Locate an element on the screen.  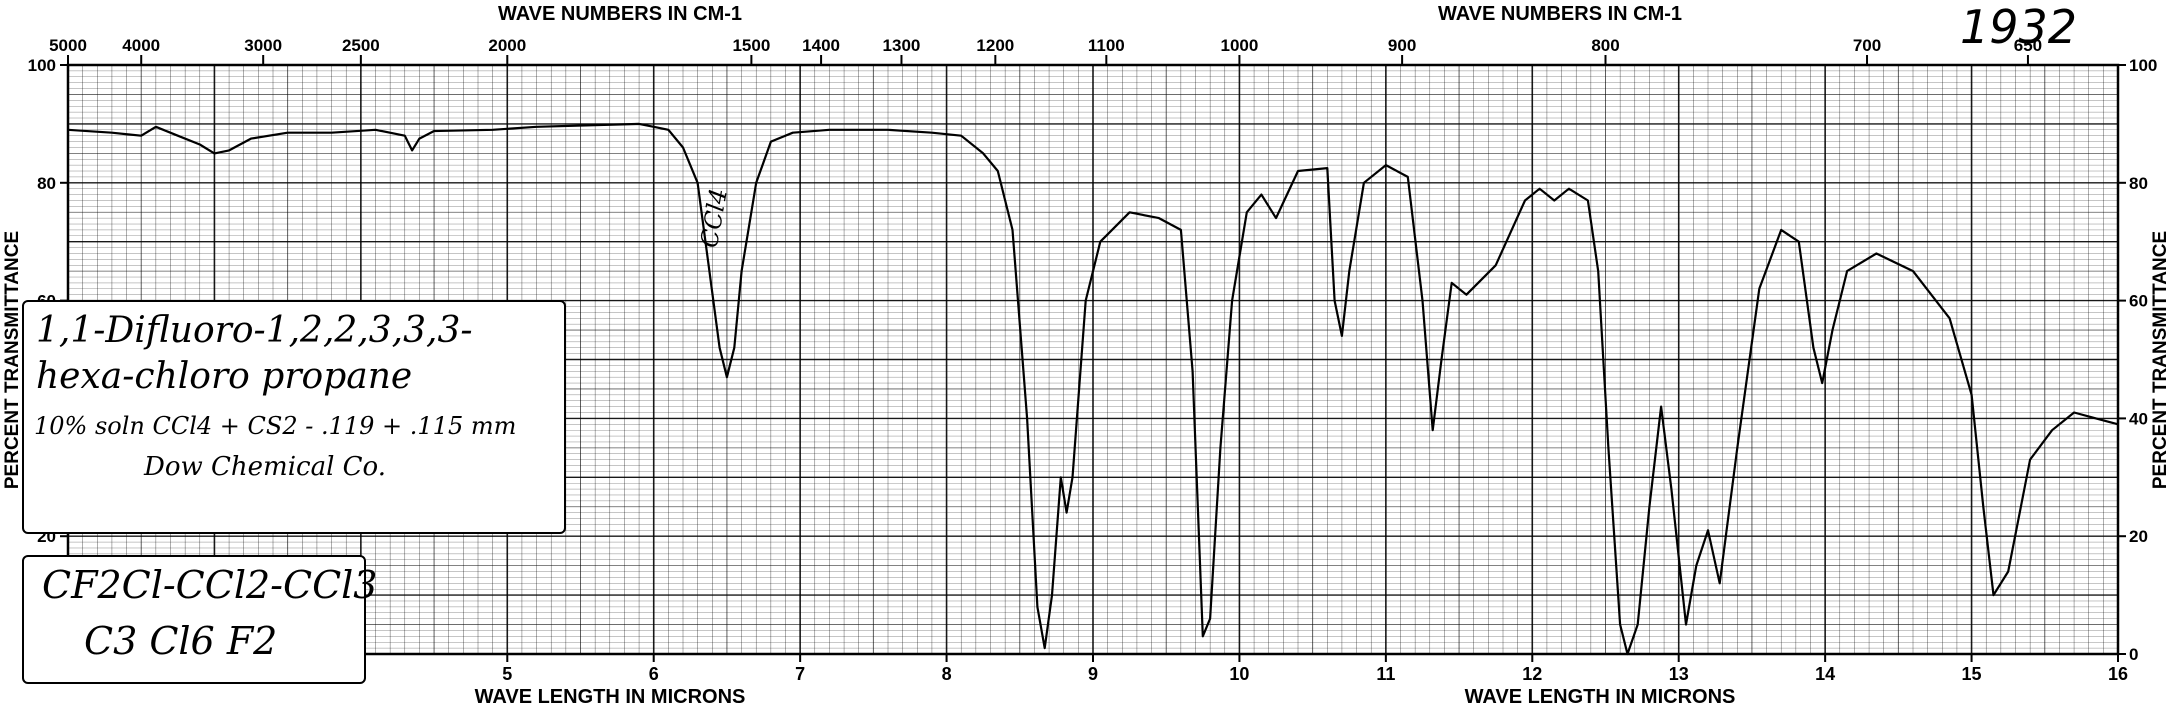
top-tick-label: 1000 is located at coordinates (1240, 45).